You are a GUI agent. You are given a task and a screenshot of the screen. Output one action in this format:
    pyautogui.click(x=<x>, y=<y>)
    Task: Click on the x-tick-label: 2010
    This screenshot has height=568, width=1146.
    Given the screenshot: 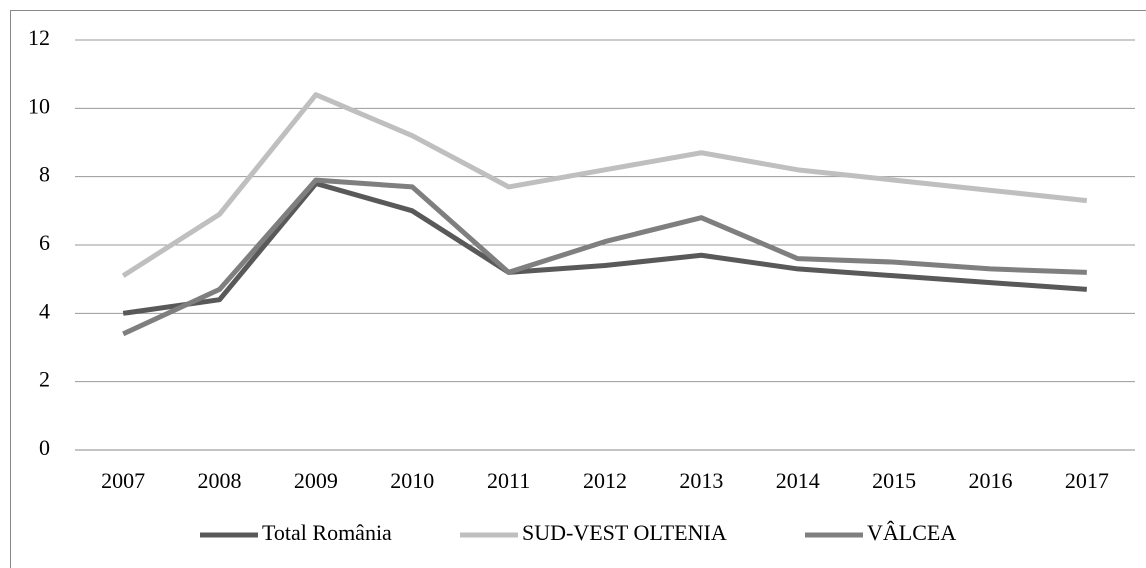 What is the action you would take?
    pyautogui.click(x=412, y=480)
    